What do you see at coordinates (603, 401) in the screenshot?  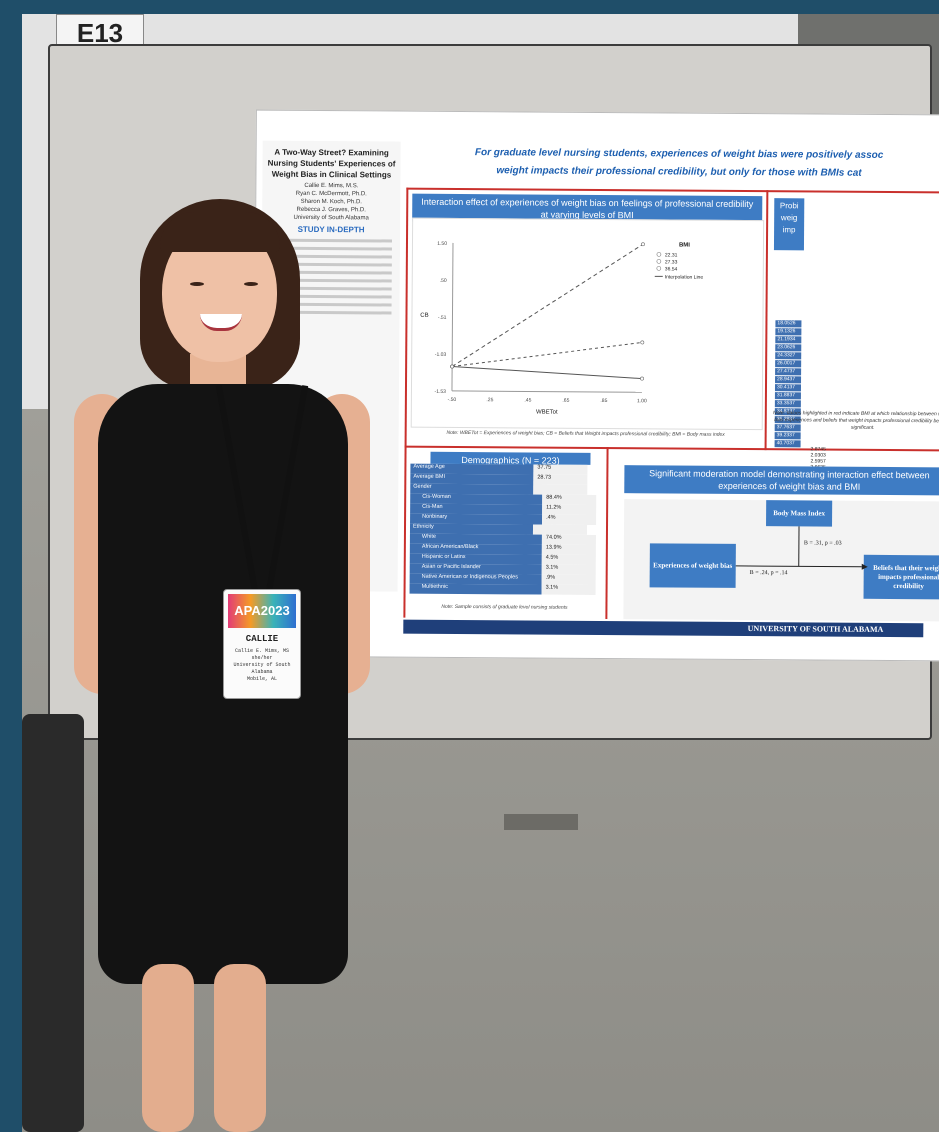 I see `x-tick-label: .85` at bounding box center [603, 401].